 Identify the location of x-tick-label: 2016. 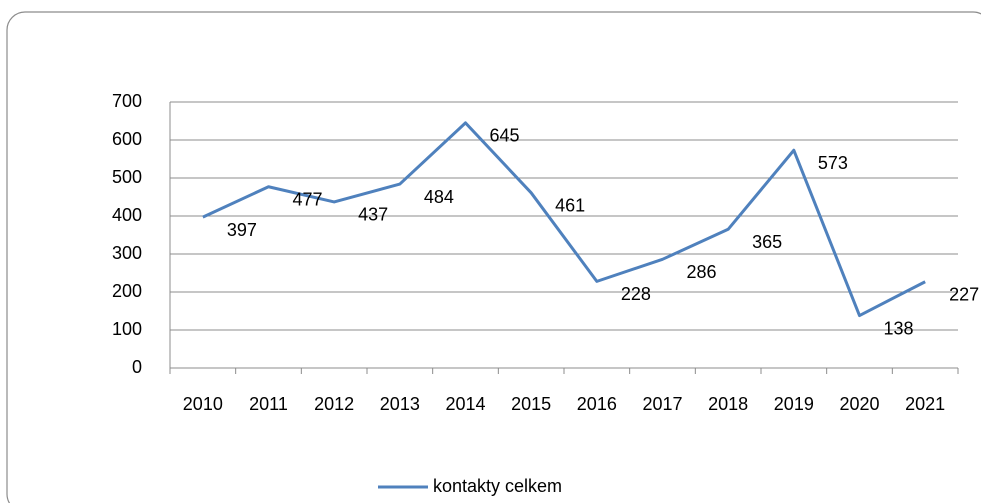
(597, 404).